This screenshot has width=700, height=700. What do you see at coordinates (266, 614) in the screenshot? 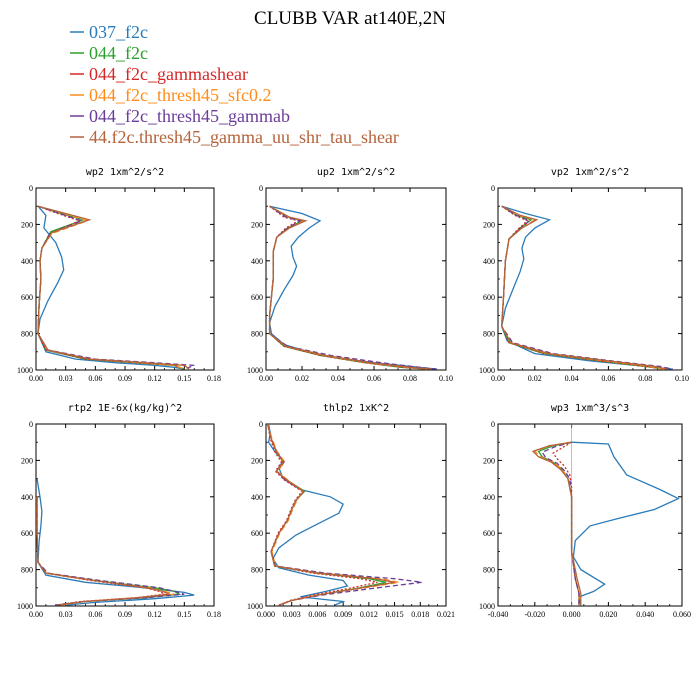
I see `x-tick-label: 0.000` at bounding box center [266, 614].